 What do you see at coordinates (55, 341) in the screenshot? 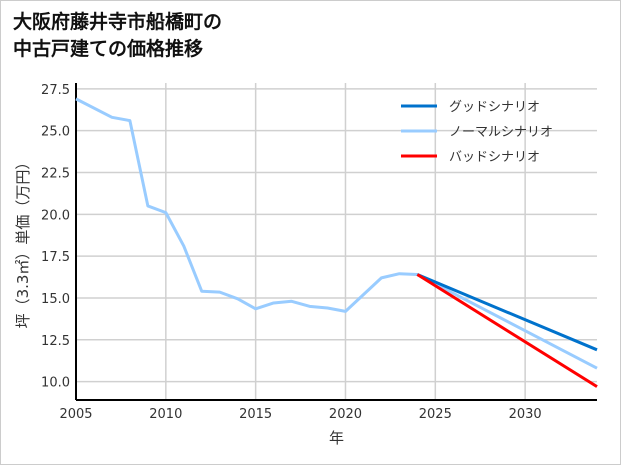
I see `y-tick-label: 12.5` at bounding box center [55, 341].